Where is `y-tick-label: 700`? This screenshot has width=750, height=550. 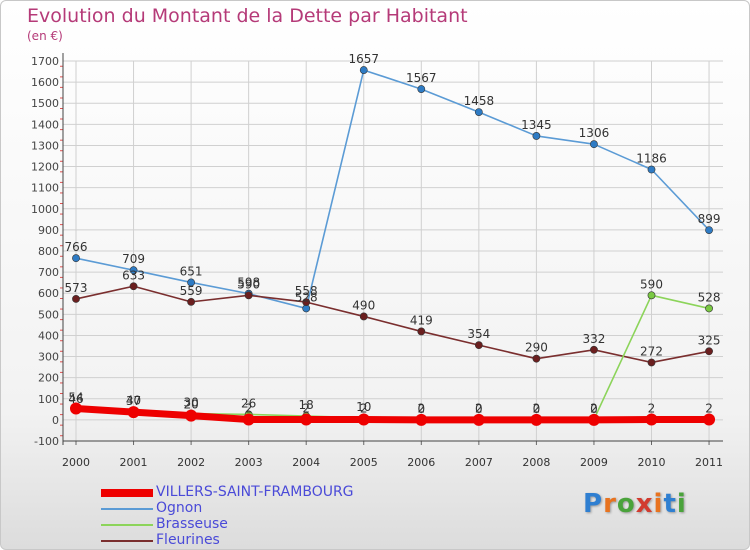 y-tick-label: 700 is located at coordinates (48, 272).